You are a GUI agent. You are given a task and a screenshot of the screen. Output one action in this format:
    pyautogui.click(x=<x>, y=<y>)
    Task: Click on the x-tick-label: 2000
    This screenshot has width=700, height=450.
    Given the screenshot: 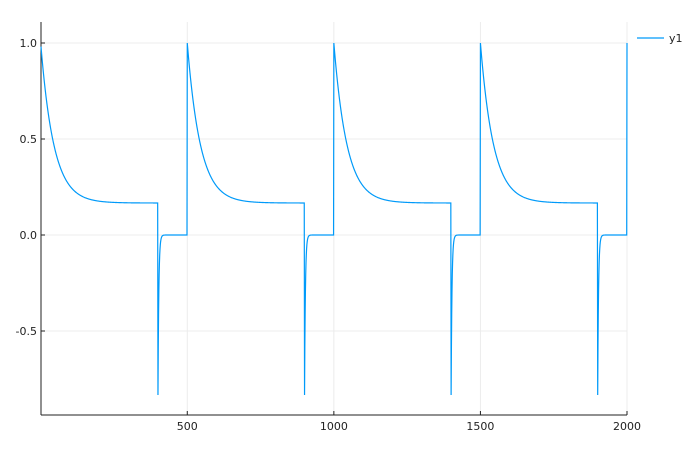 What is the action you would take?
    pyautogui.click(x=627, y=426)
    